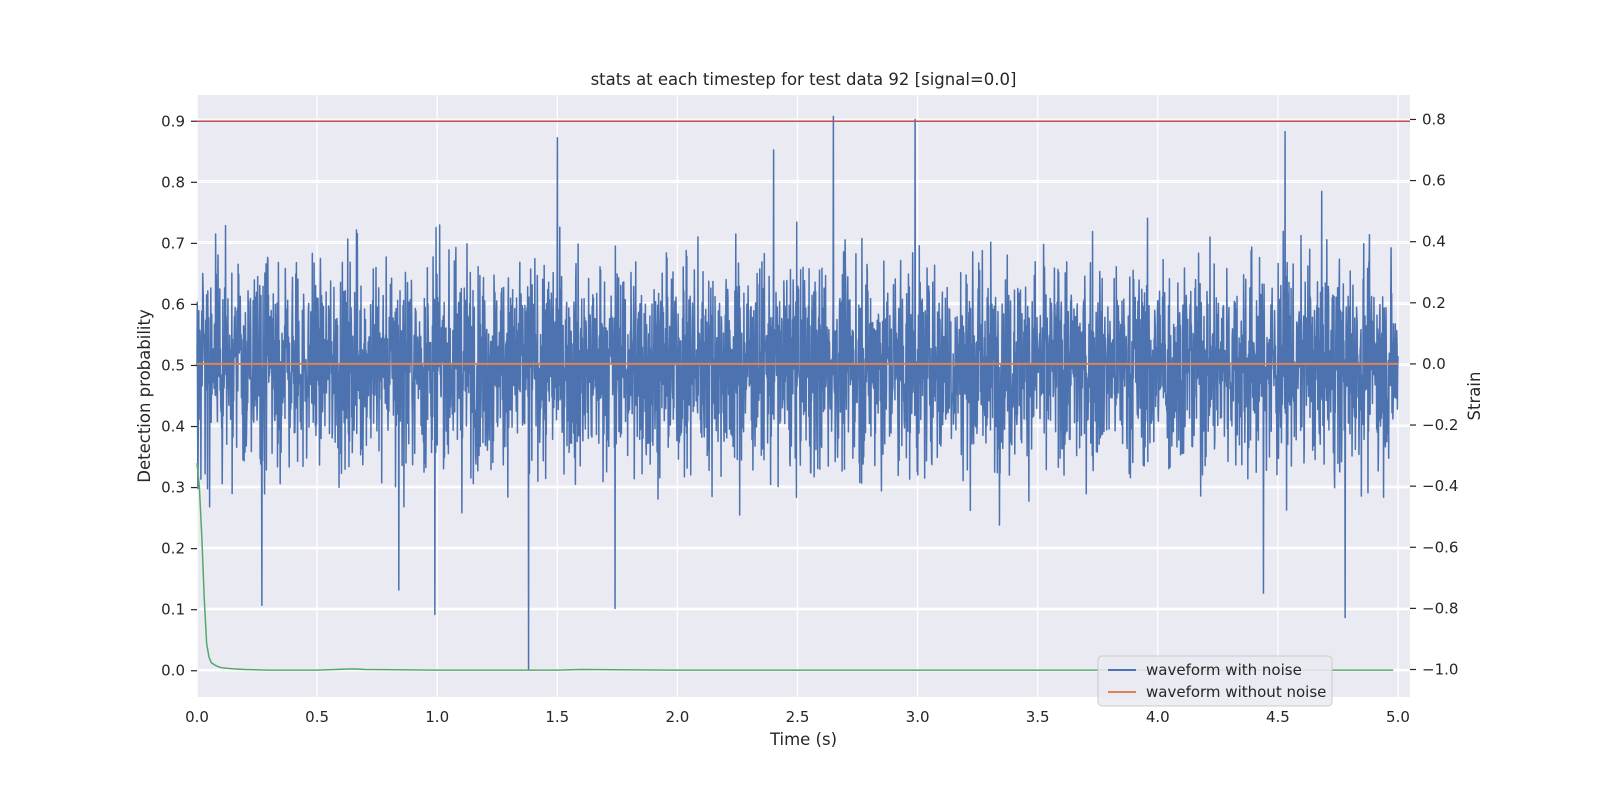  Describe the element at coordinates (1158, 717) in the screenshot. I see `x-tick-label: 4.0` at that location.